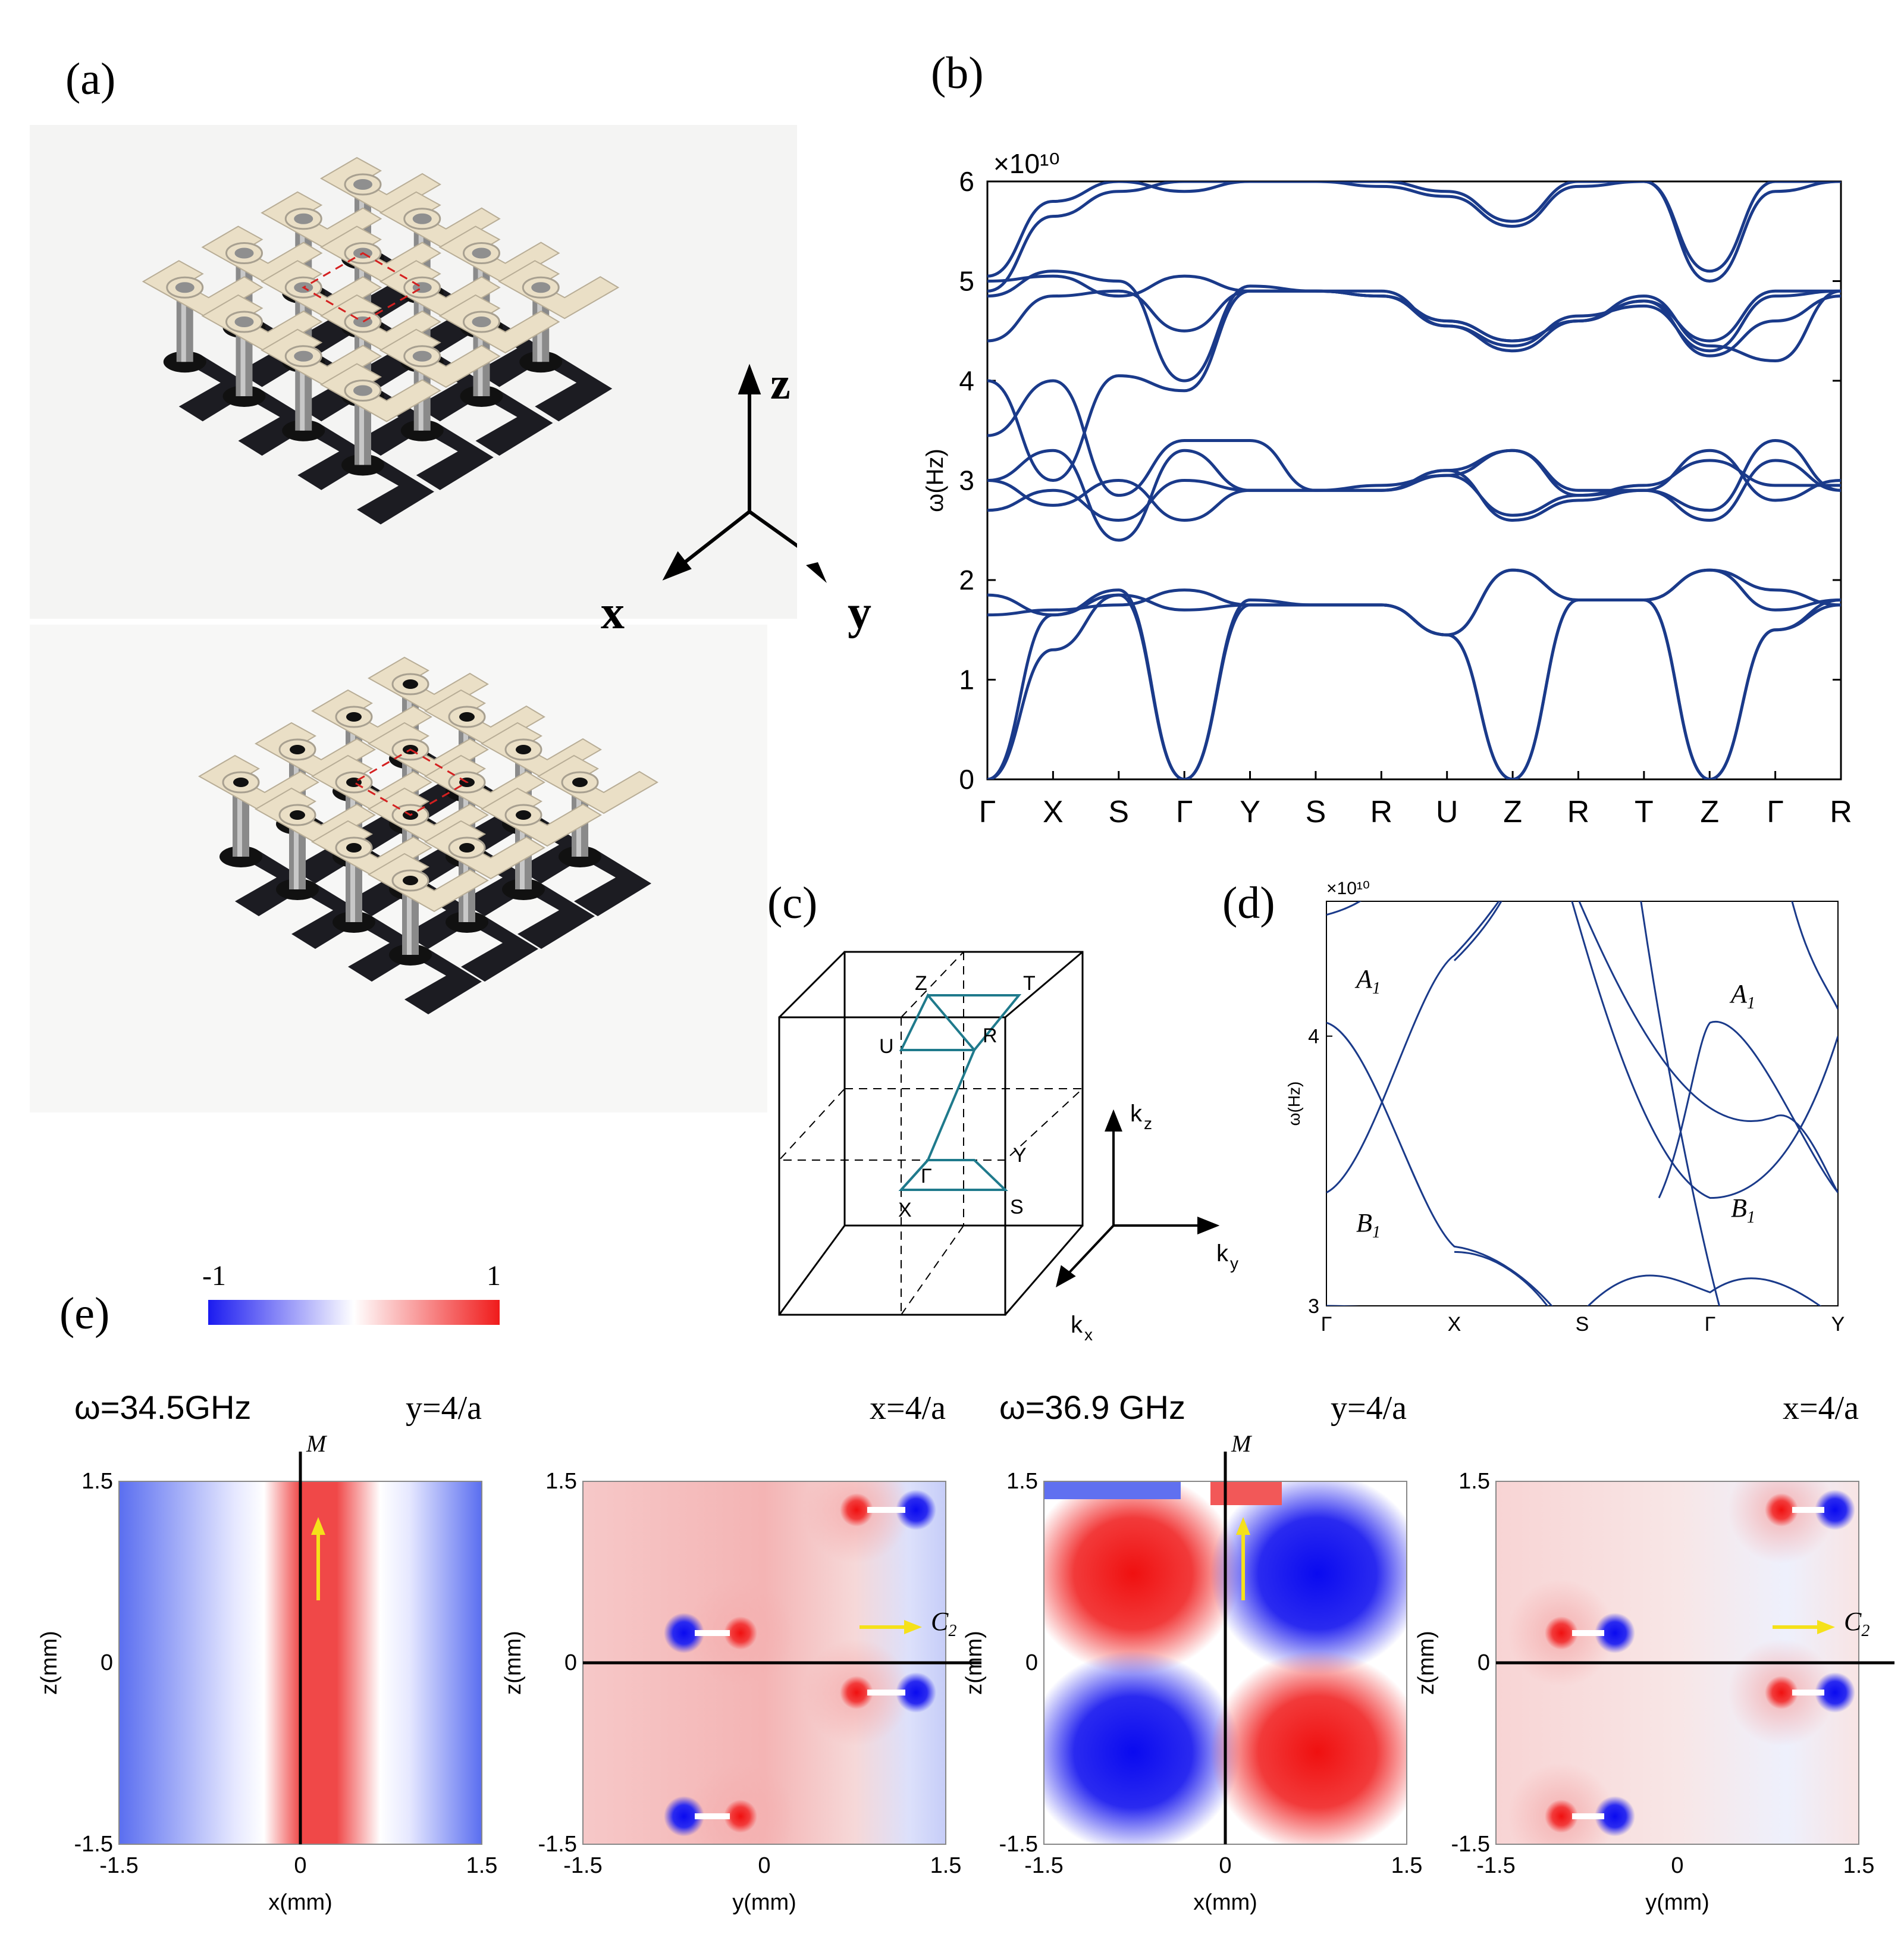 The image size is (1904, 1943). Describe the element at coordinates (1313, 1306) in the screenshot. I see `y-tick-label: 3` at that location.